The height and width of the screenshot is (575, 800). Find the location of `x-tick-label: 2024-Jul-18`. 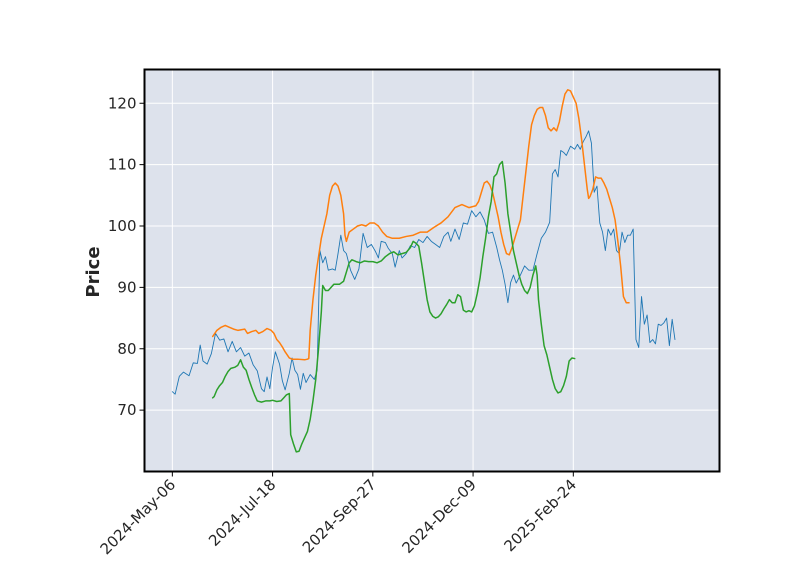

x-tick-label: 2024-Jul-18 is located at coordinates (242, 513).